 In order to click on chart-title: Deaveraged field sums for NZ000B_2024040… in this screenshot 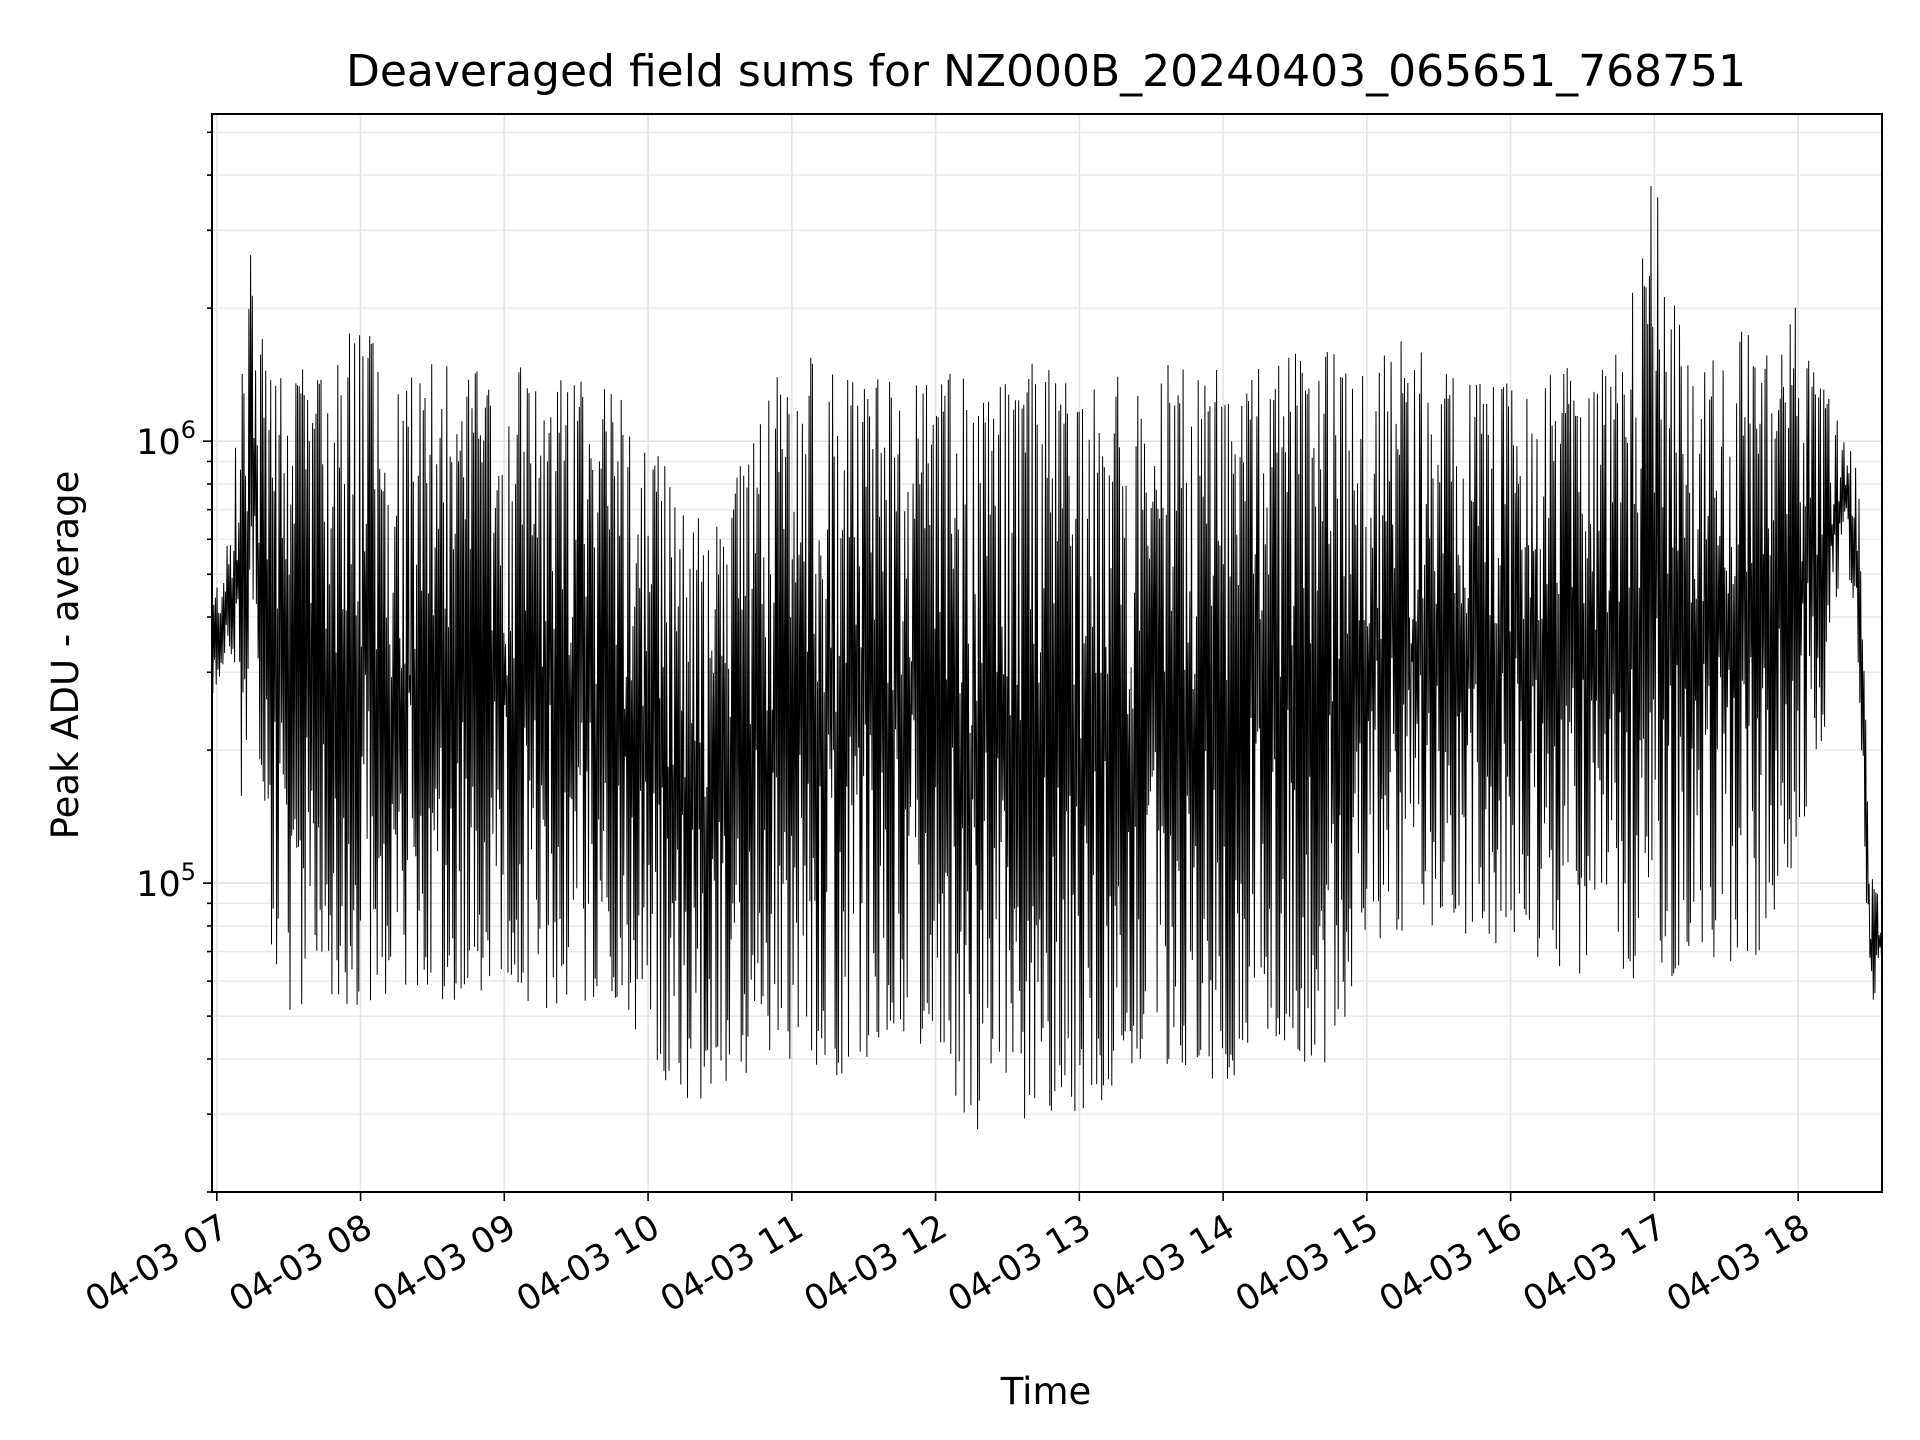, I will do `click(1046, 71)`.